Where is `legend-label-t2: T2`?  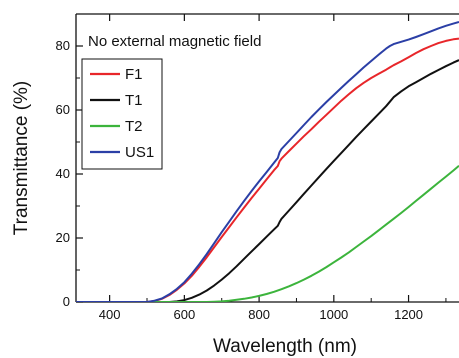 legend-label-t2: T2 is located at coordinates (134, 126).